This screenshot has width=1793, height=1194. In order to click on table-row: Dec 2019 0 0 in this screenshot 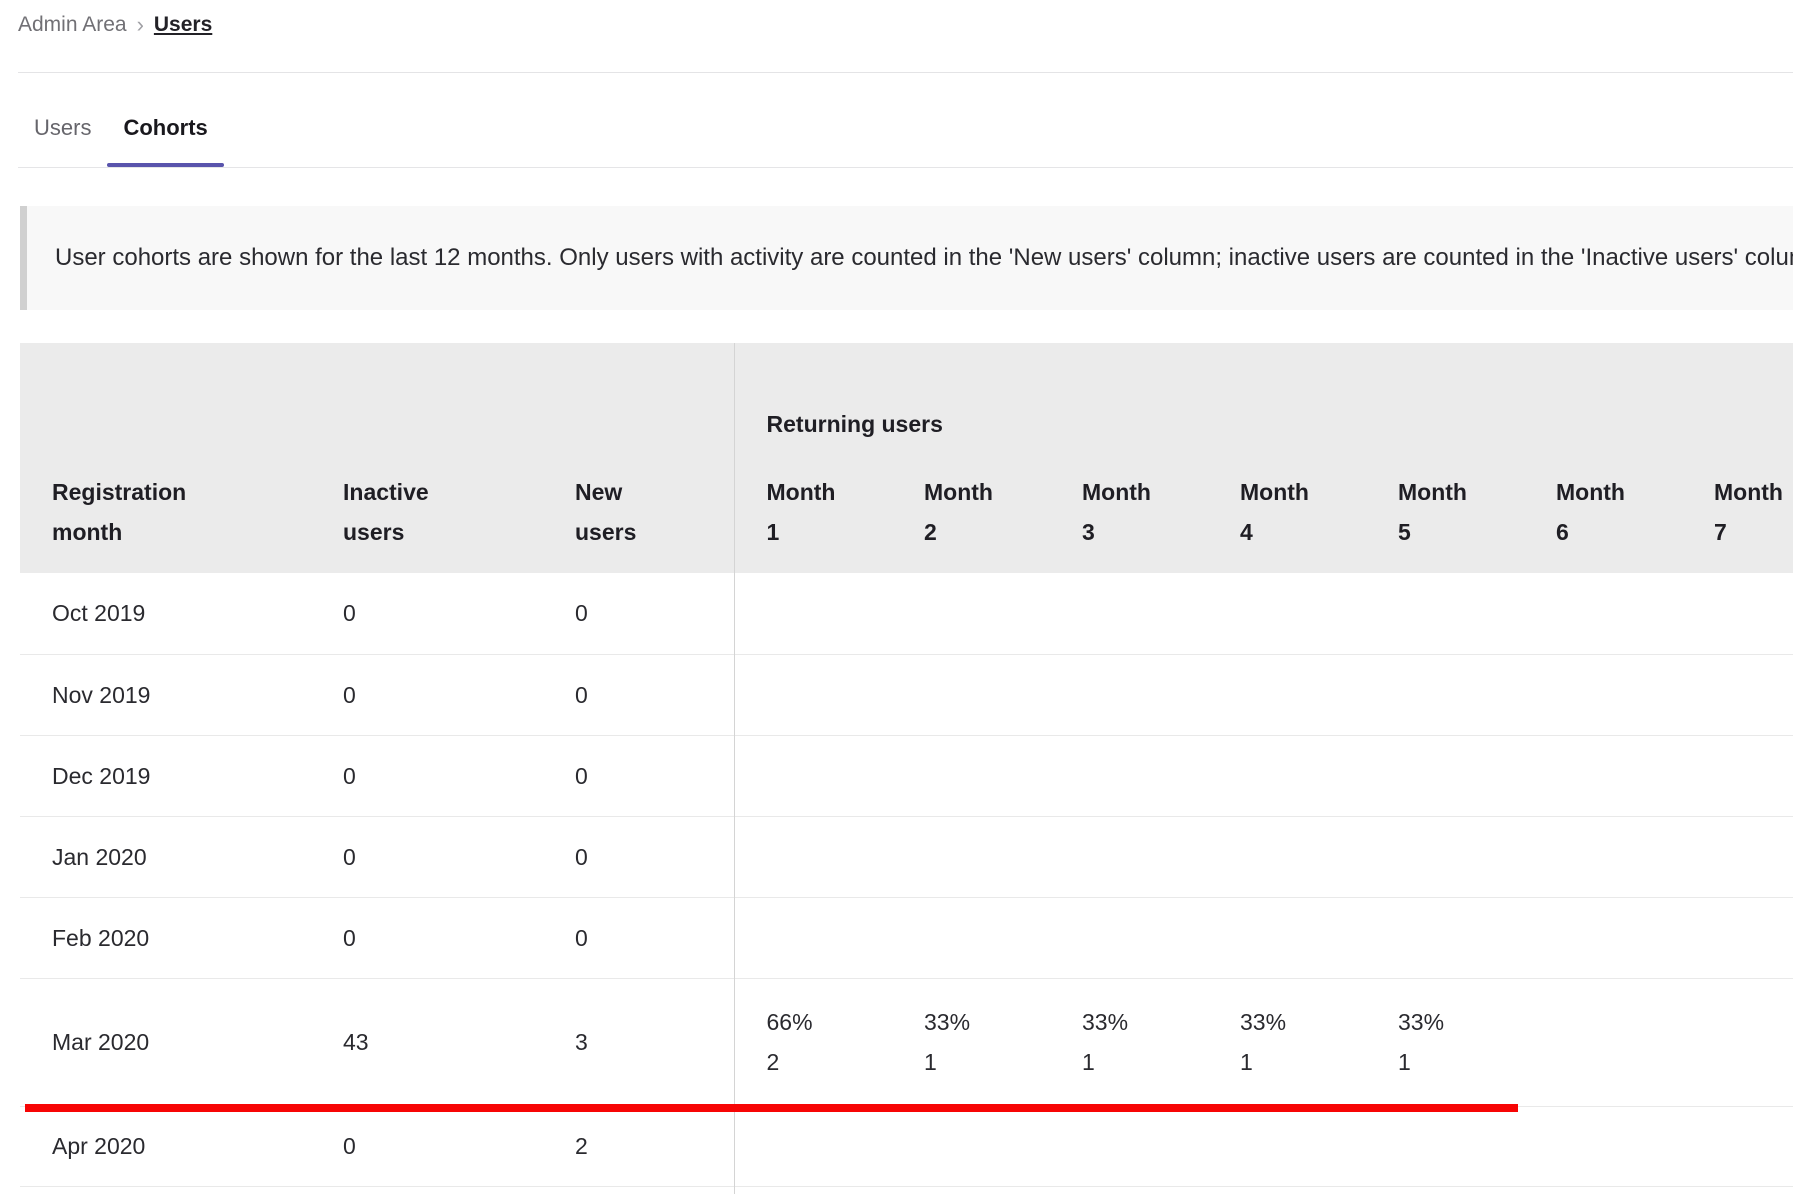, I will do `click(906, 775)`.